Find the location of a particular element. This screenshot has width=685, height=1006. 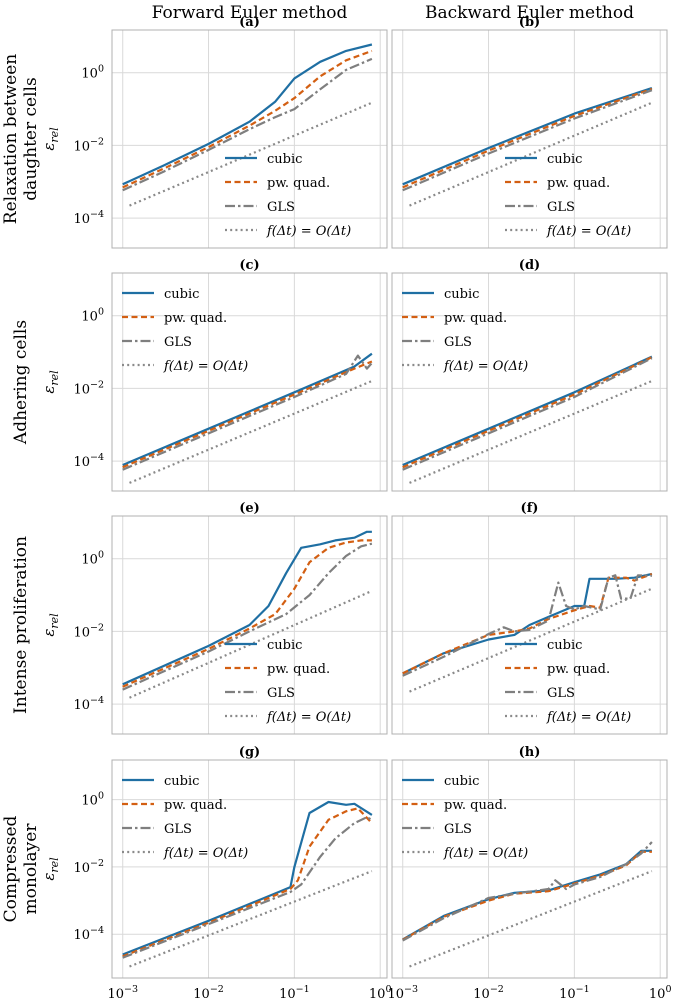

y-tick-label: 10⁻⁴ is located at coordinates (88, 934).